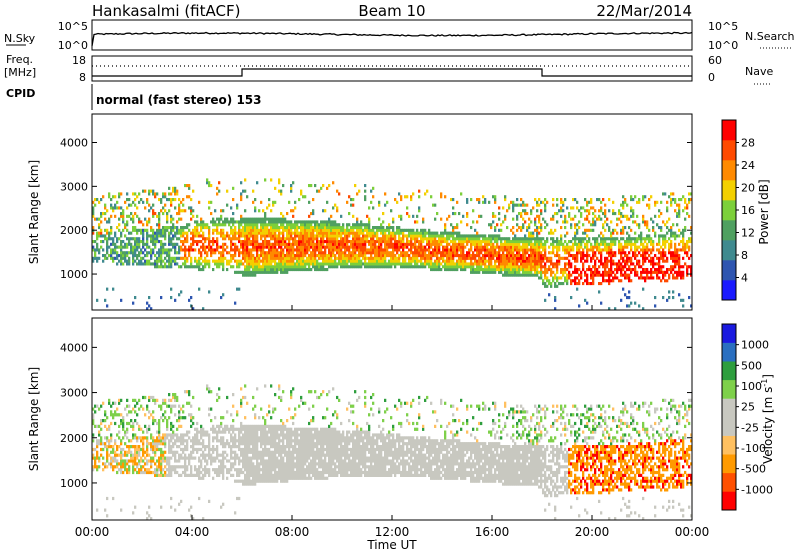  Describe the element at coordinates (729, 190) in the screenshot. I see `colorbar-segment` at that location.